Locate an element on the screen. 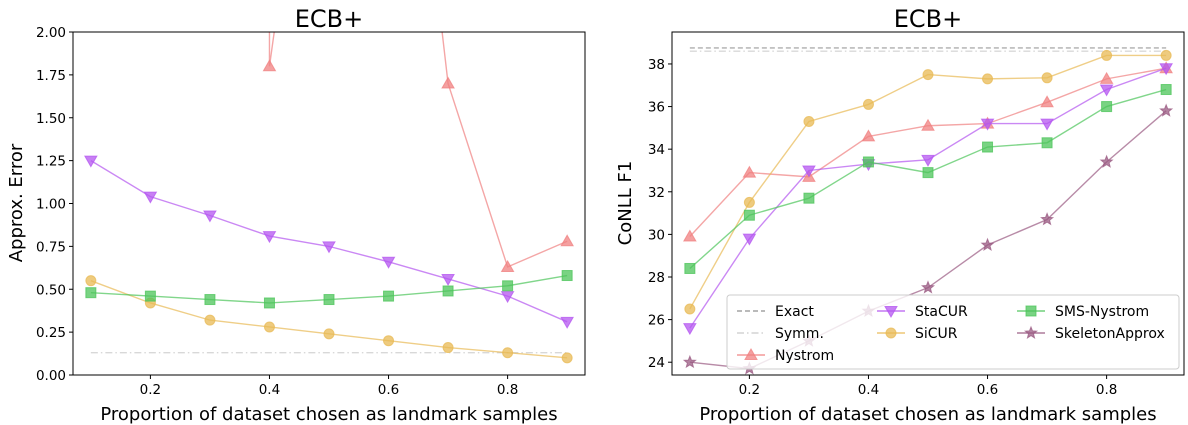 The height and width of the screenshot is (425, 1188). y-tick-label: 2.00 is located at coordinates (51, 33).